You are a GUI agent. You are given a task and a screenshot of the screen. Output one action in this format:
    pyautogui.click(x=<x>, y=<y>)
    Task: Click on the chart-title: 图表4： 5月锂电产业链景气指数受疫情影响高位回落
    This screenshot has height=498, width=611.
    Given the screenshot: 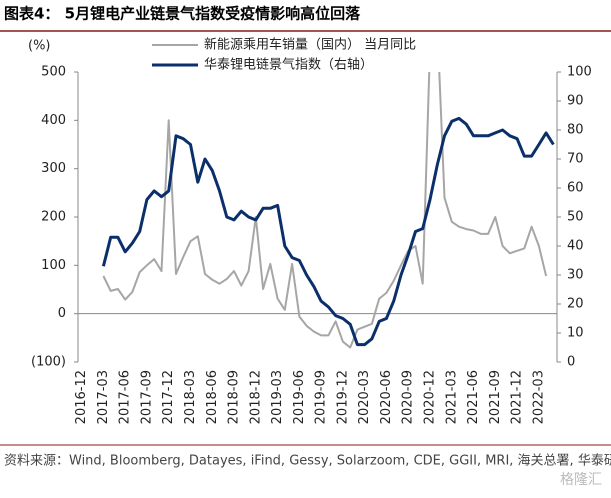 What is the action you would take?
    pyautogui.click(x=182, y=14)
    